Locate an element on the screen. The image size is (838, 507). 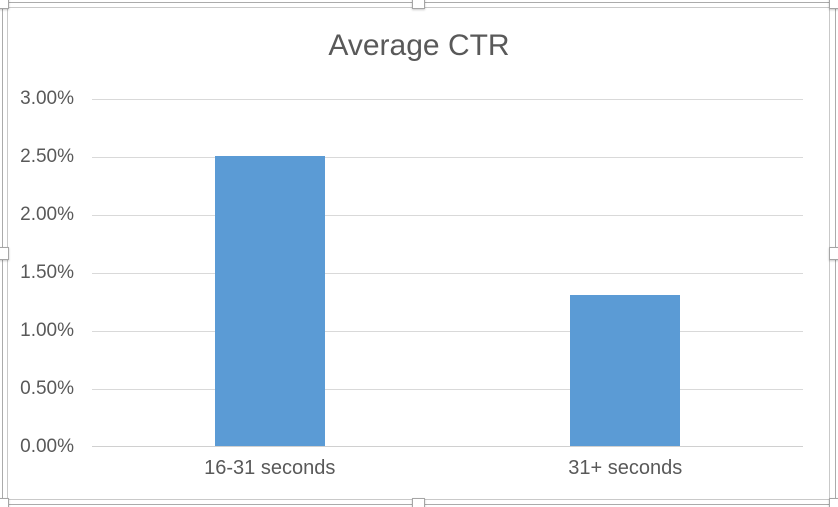
resize-handle-bottom-left is located at coordinates (4, 502).